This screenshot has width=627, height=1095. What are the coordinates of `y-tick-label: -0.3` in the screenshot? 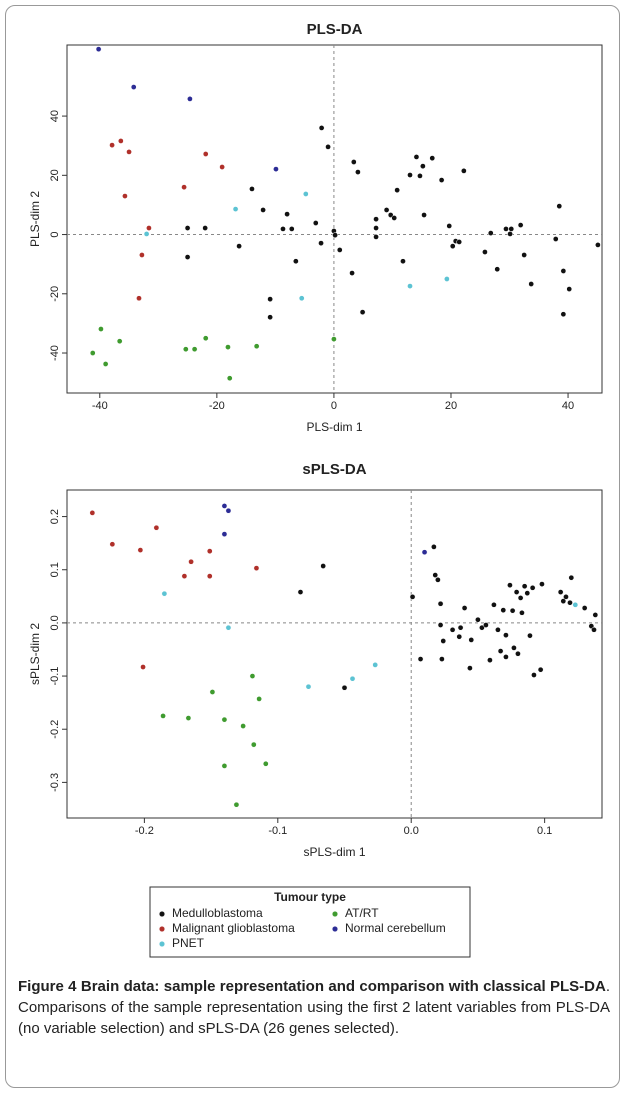 It's located at (55, 782).